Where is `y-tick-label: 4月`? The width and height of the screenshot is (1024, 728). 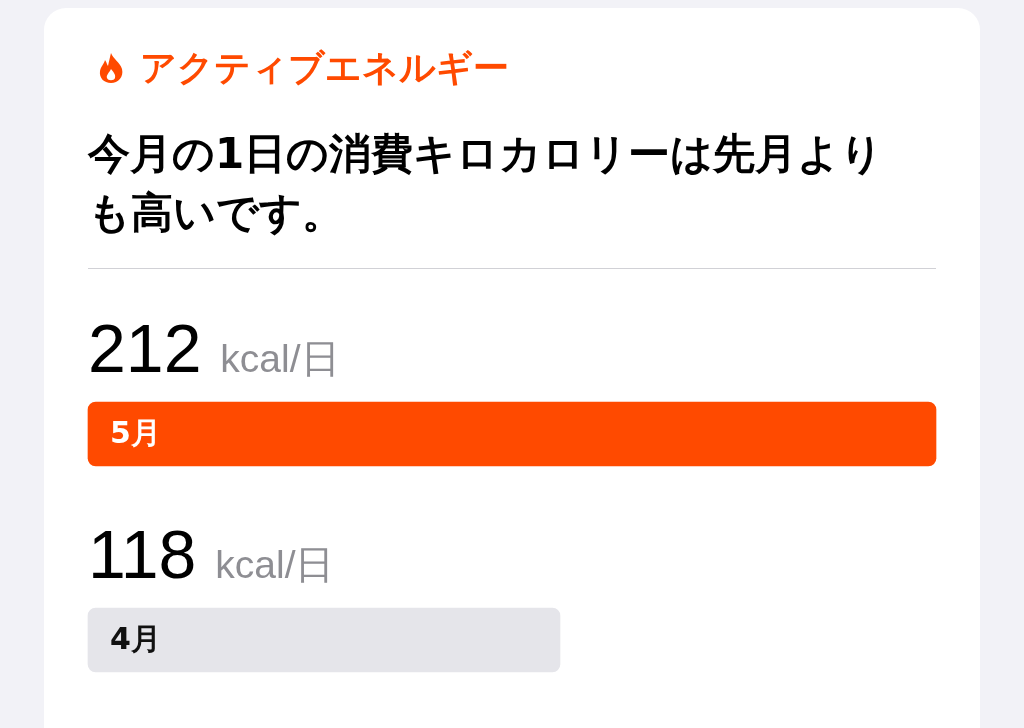 y-tick-label: 4月 is located at coordinates (135, 638).